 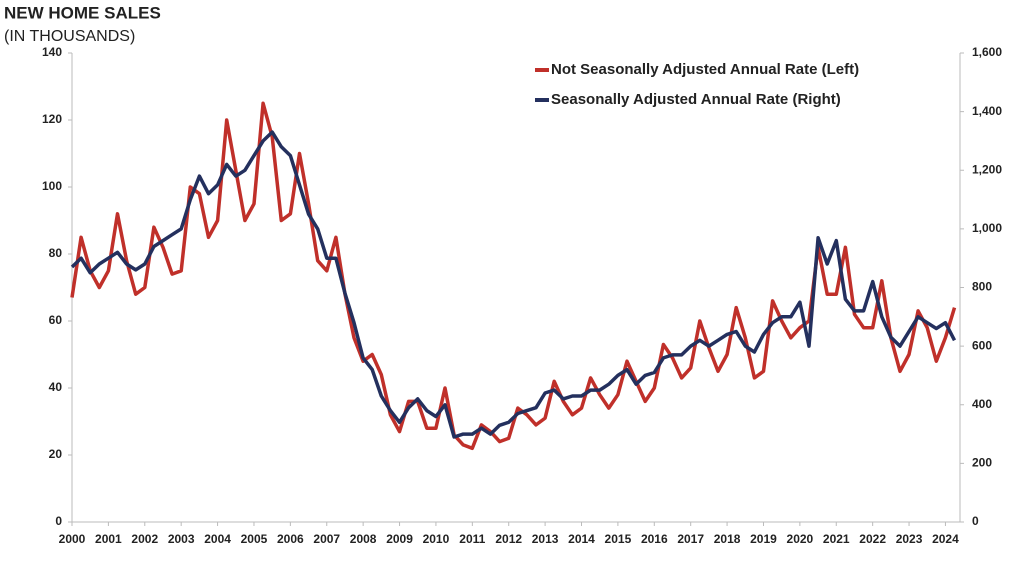 What do you see at coordinates (987, 169) in the screenshot?
I see `y2-tick-label: 1,200` at bounding box center [987, 169].